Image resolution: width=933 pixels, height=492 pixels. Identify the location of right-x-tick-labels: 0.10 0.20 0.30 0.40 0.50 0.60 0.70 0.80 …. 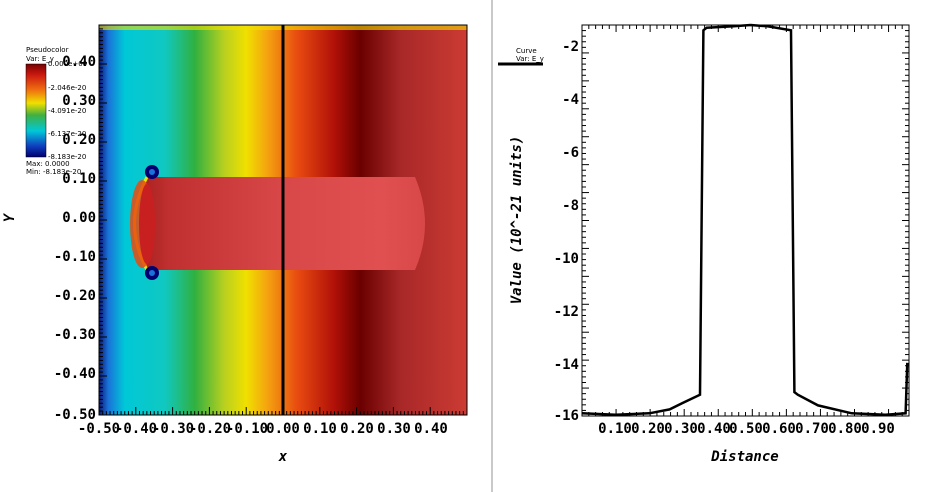
(746, 429).